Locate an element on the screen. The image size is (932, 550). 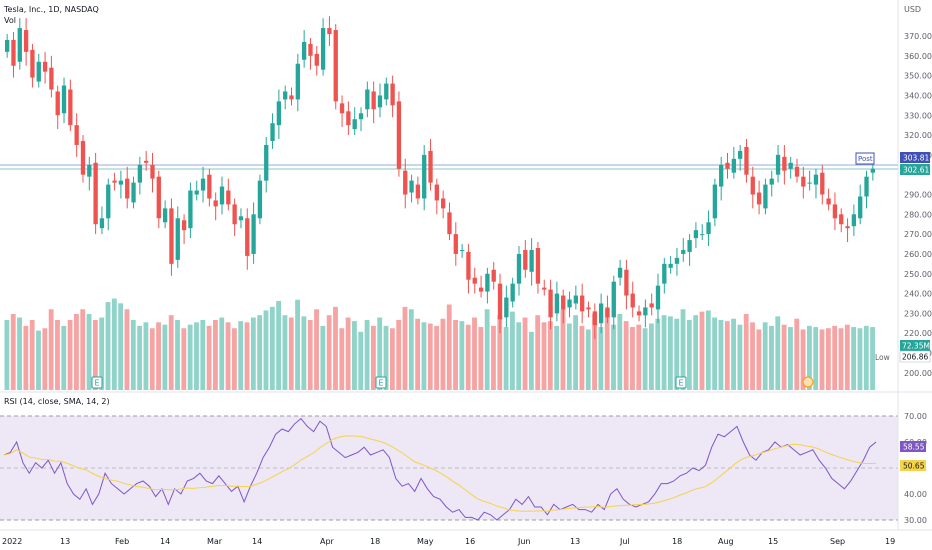
symbol-title: Tesla, Inc., 1D, NASDAQ is located at coordinates (51, 9).